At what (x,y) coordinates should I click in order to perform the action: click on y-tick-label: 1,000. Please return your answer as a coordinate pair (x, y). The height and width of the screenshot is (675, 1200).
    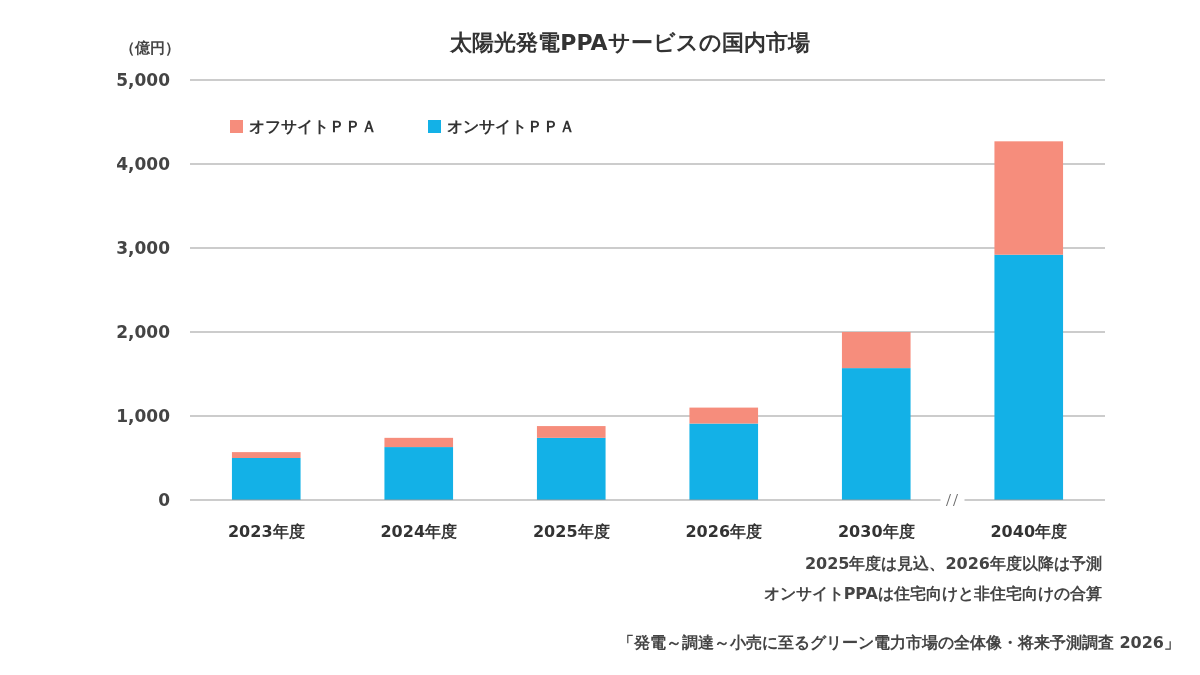
    Looking at the image, I should click on (143, 416).